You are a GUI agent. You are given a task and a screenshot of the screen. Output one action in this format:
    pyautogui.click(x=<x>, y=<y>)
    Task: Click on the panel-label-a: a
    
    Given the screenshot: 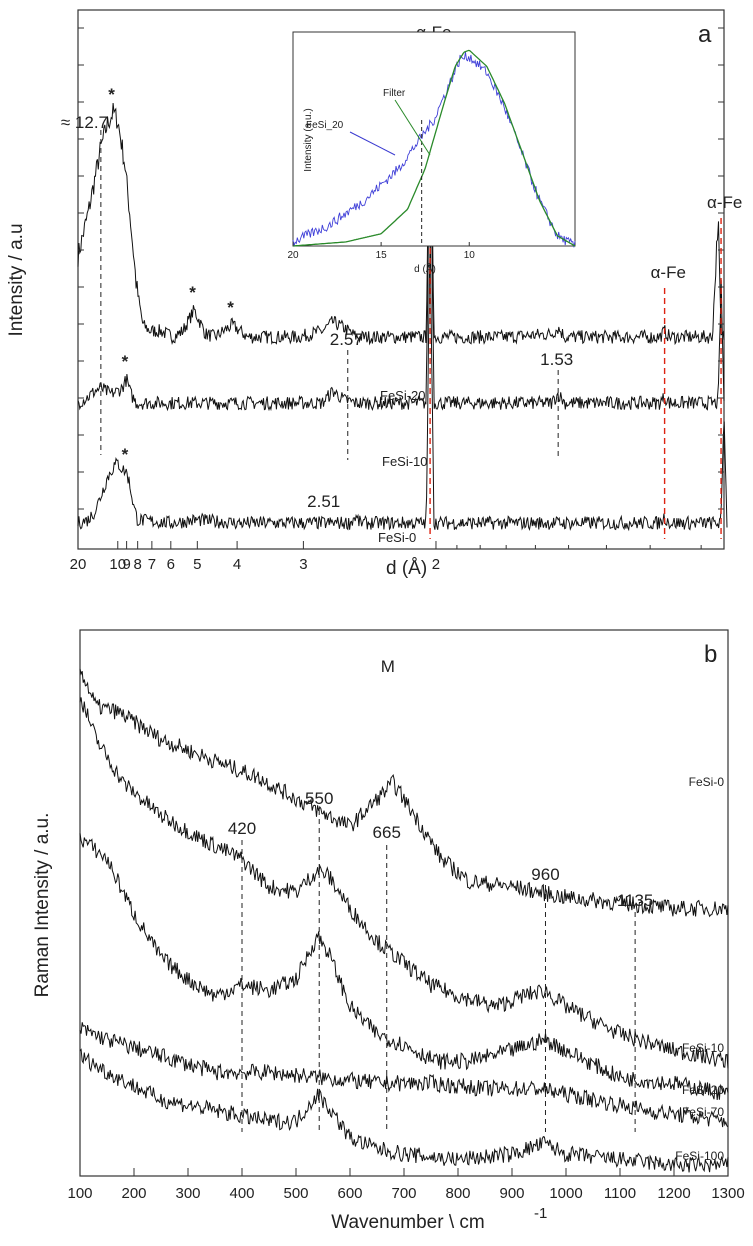 What is the action you would take?
    pyautogui.click(x=705, y=34)
    